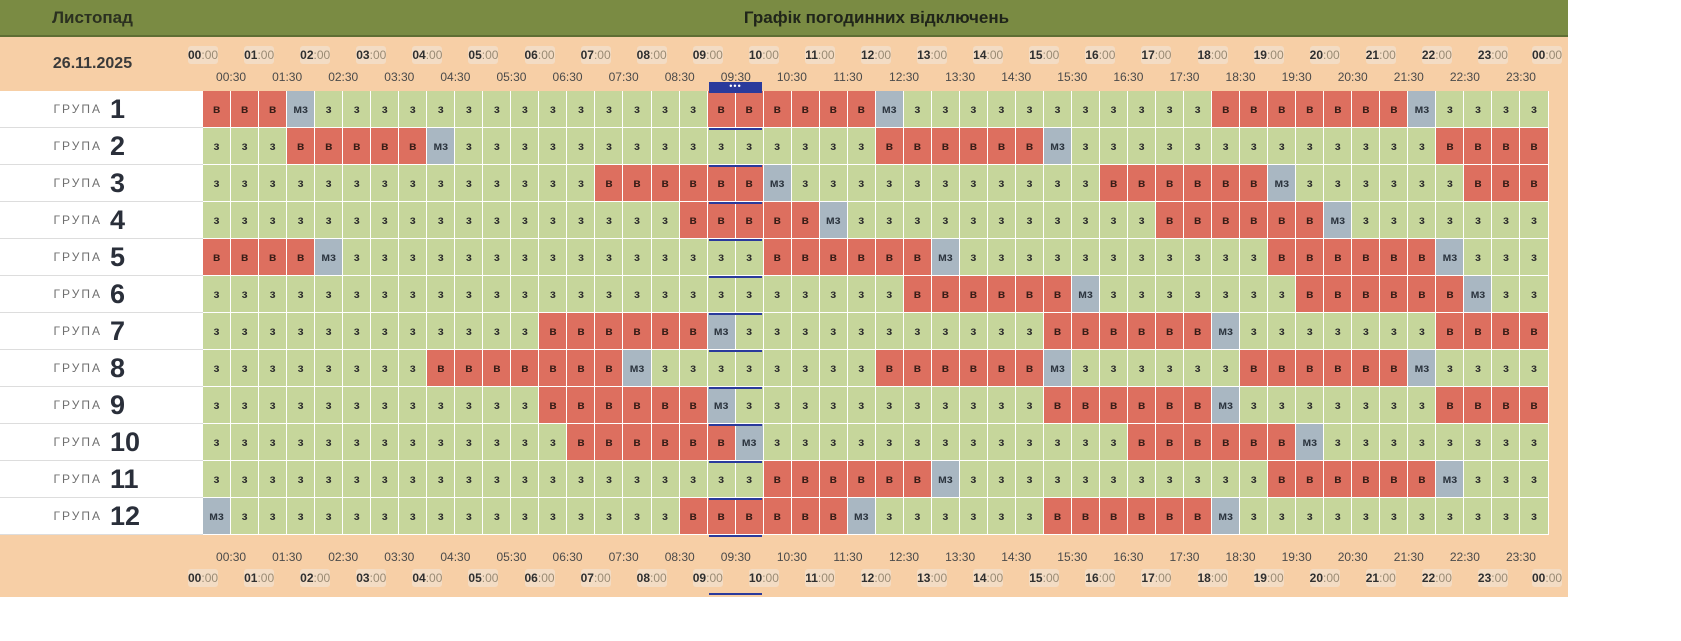 The height and width of the screenshot is (641, 1681). What do you see at coordinates (343, 77) in the screenshot?
I see `half-hour-tick-label: 02:30` at bounding box center [343, 77].